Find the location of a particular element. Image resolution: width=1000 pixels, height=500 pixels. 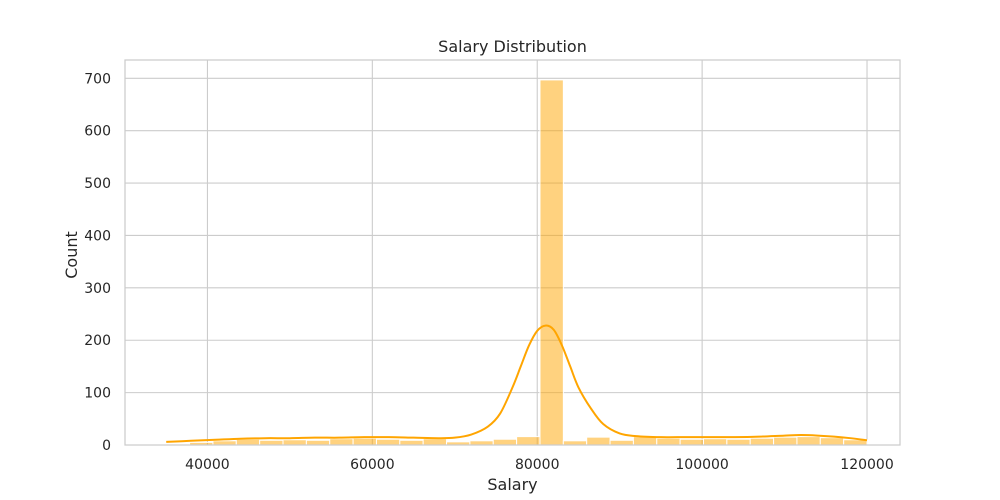

y-axis-label: Count is located at coordinates (71, 255).